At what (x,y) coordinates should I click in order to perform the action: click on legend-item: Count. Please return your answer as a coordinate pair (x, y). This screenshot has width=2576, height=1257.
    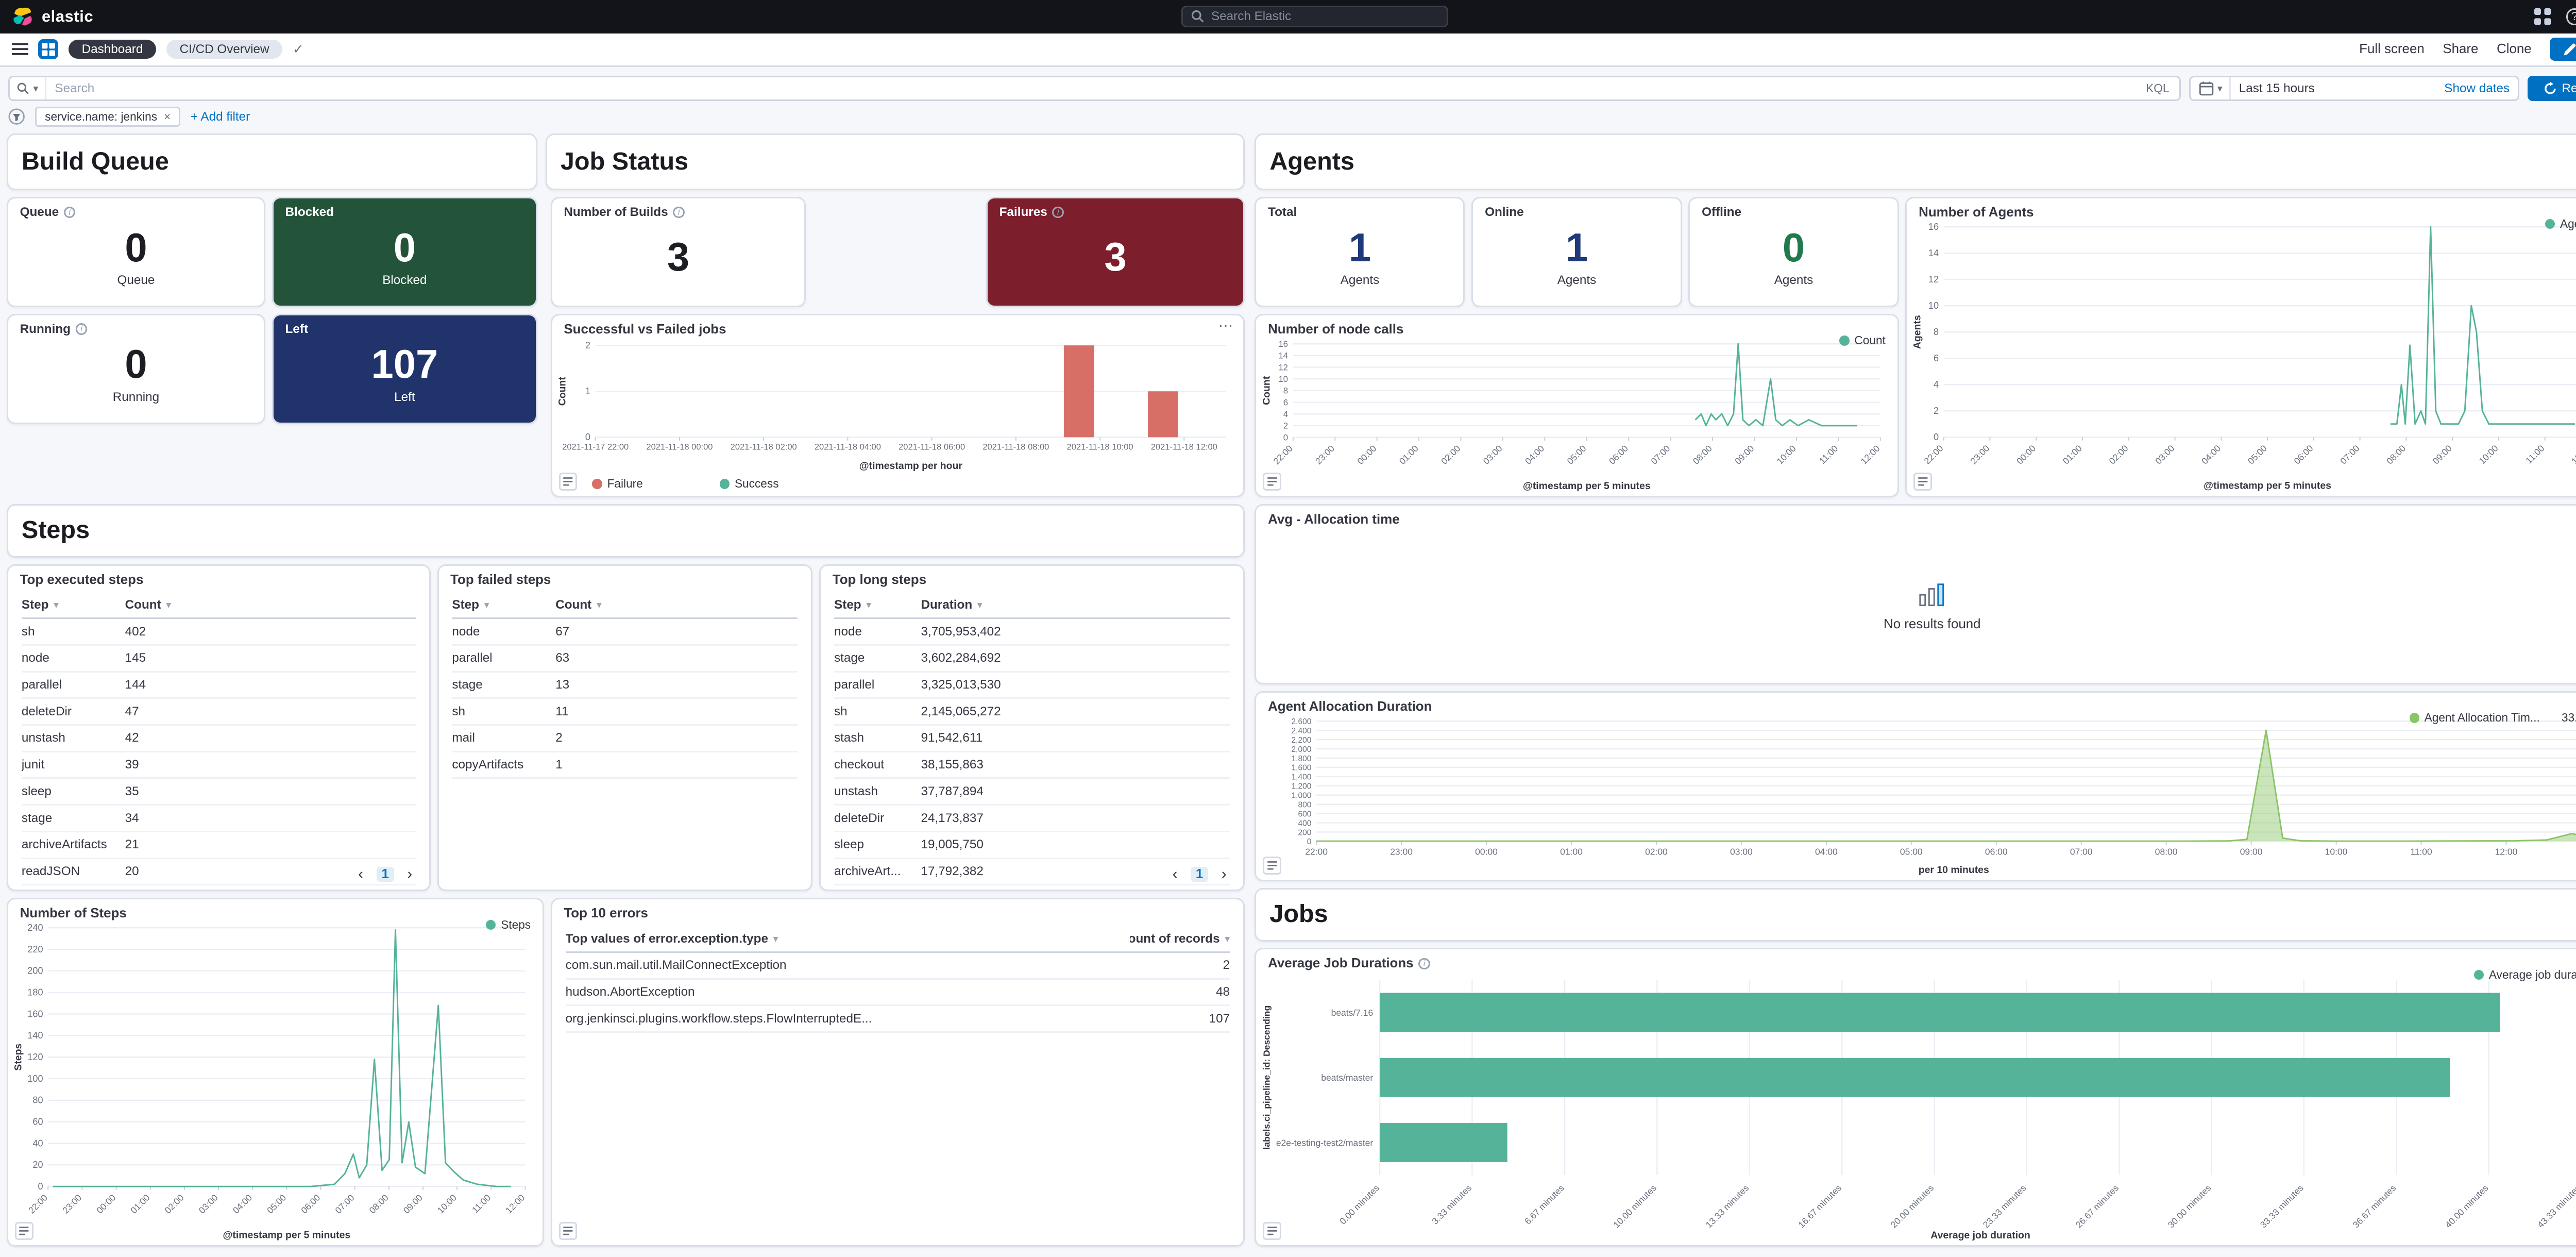
    Looking at the image, I should click on (1862, 340).